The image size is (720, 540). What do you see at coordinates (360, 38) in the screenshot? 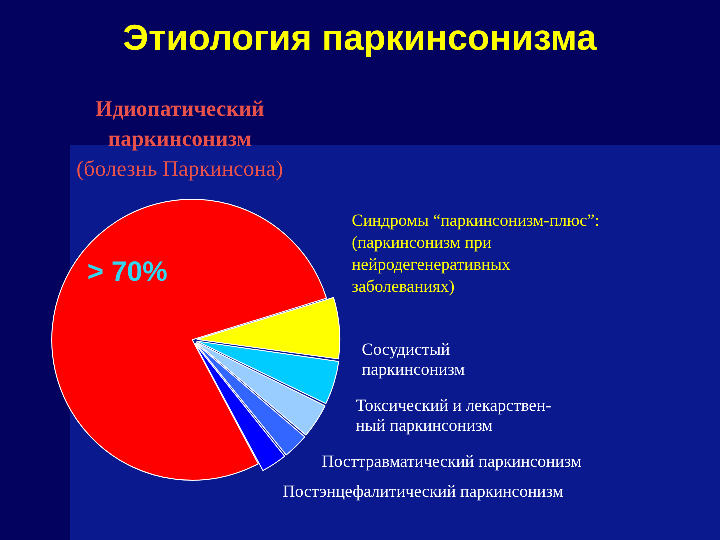
I see `chart-title: Этиология паркинсонизма` at bounding box center [360, 38].